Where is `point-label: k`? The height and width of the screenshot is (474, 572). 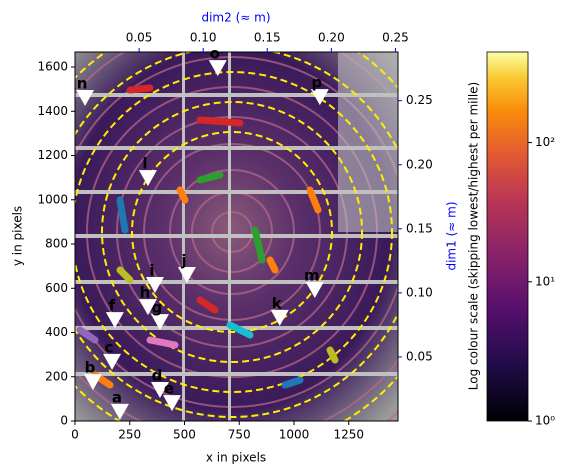 point-label: k is located at coordinates (277, 303).